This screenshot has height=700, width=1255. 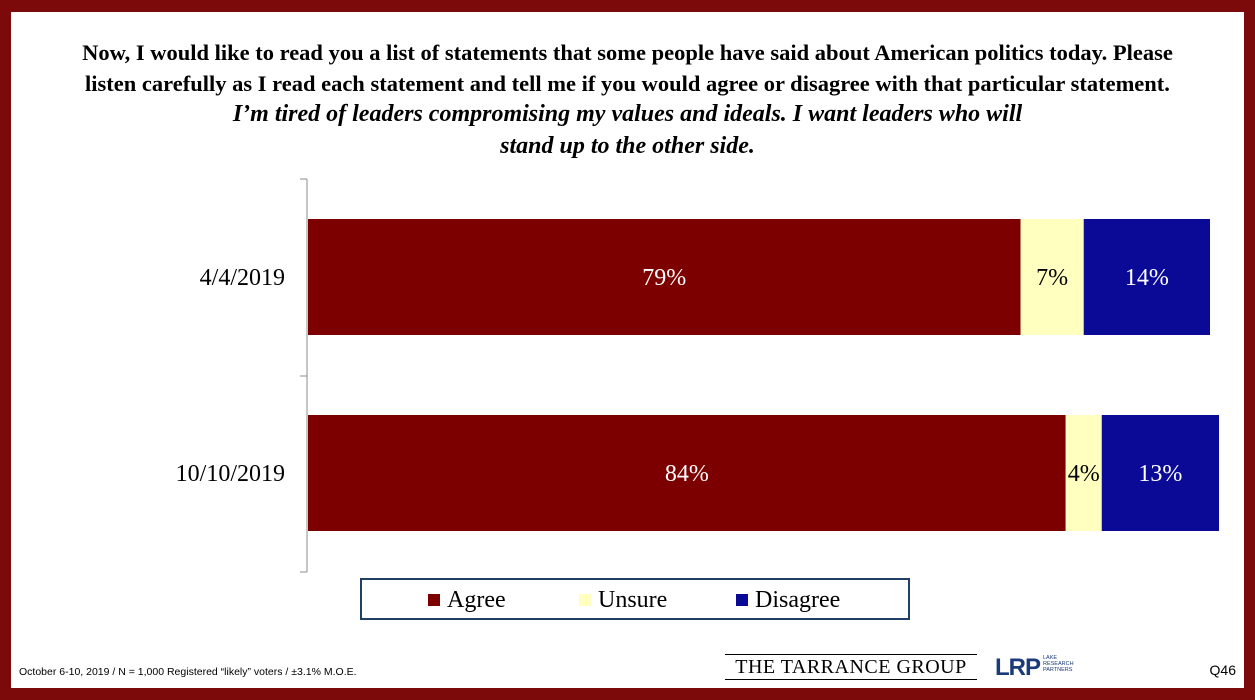 What do you see at coordinates (242, 278) in the screenshot?
I see `category-label: 4/4/2019` at bounding box center [242, 278].